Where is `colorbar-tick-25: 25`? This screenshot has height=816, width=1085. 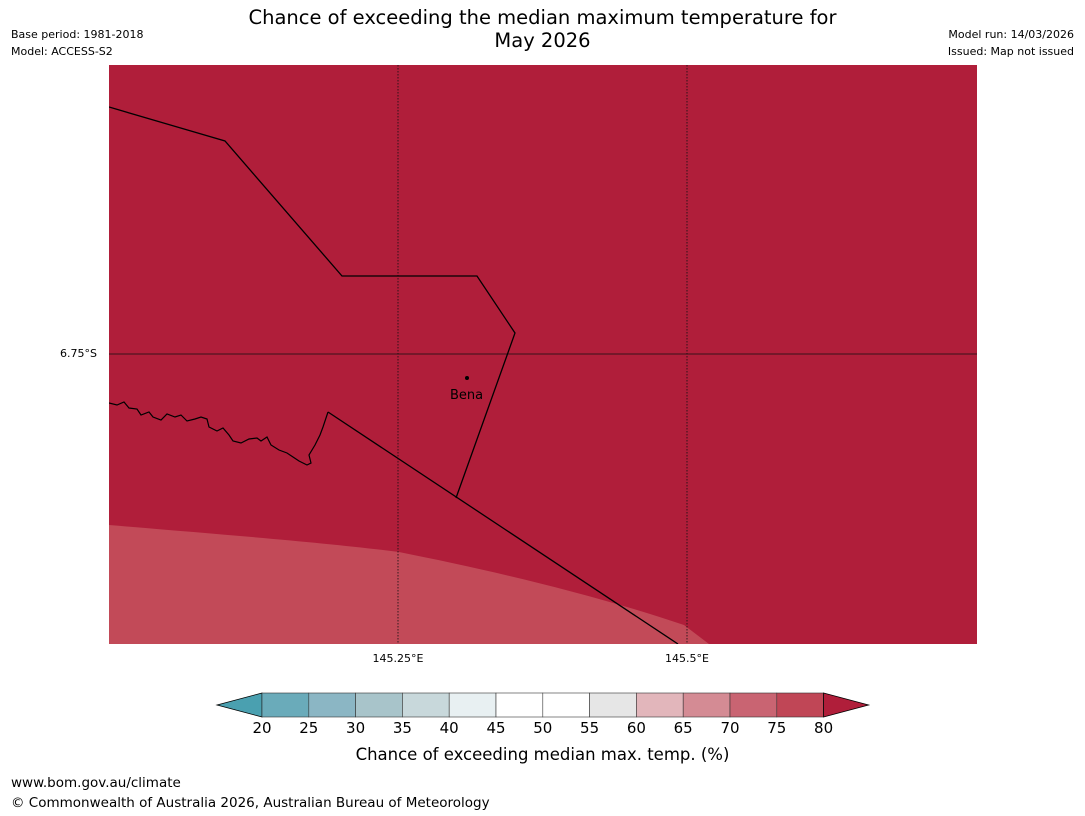 colorbar-tick-25: 25 is located at coordinates (309, 728).